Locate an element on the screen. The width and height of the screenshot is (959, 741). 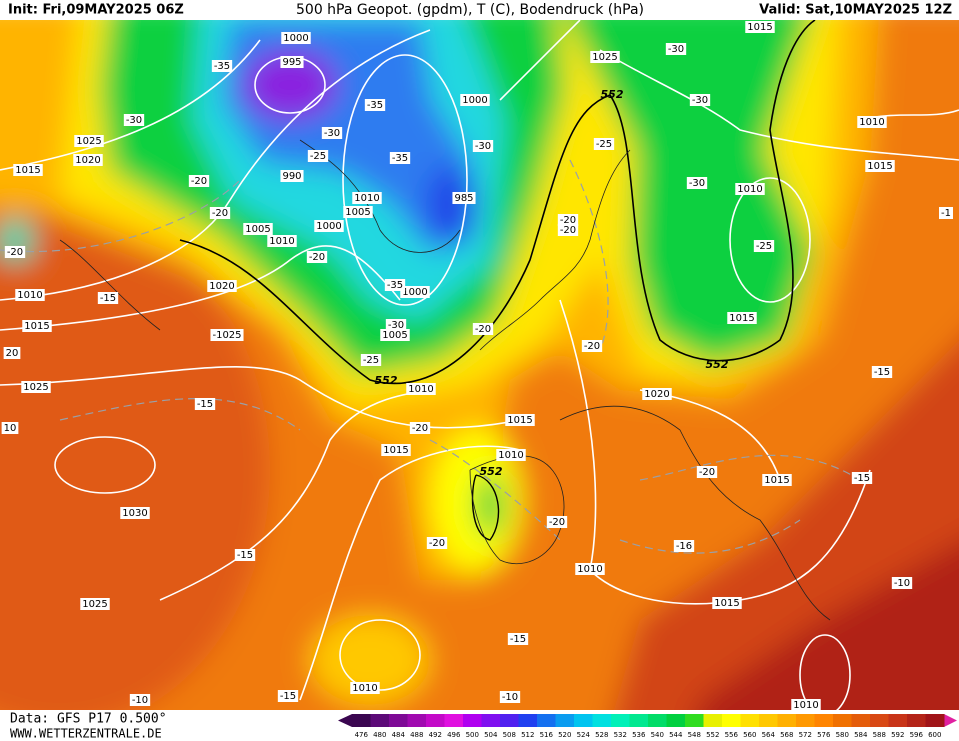
isobar-label: -35 is located at coordinates (222, 66).